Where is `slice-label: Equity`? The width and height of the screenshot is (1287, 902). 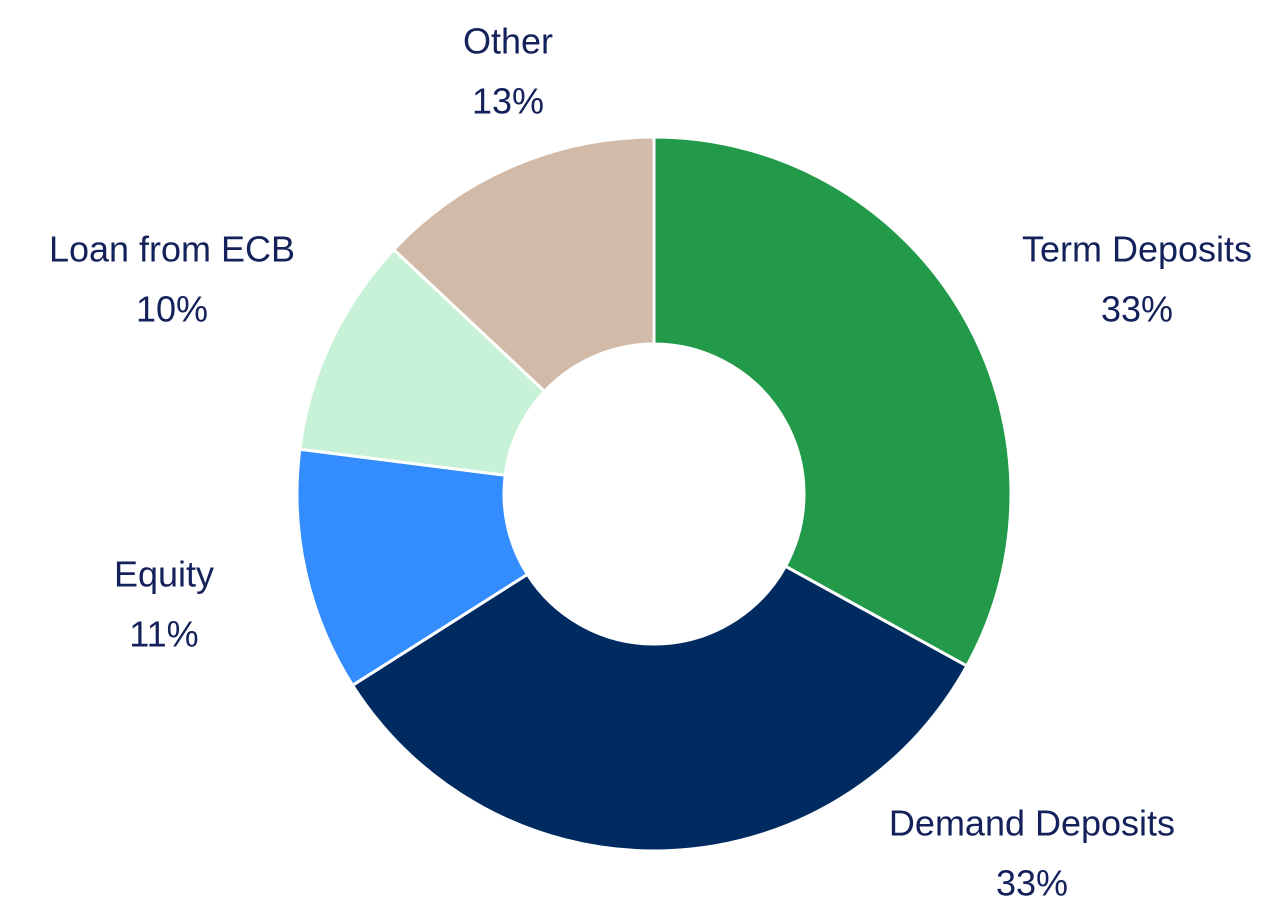
slice-label: Equity is located at coordinates (164, 574).